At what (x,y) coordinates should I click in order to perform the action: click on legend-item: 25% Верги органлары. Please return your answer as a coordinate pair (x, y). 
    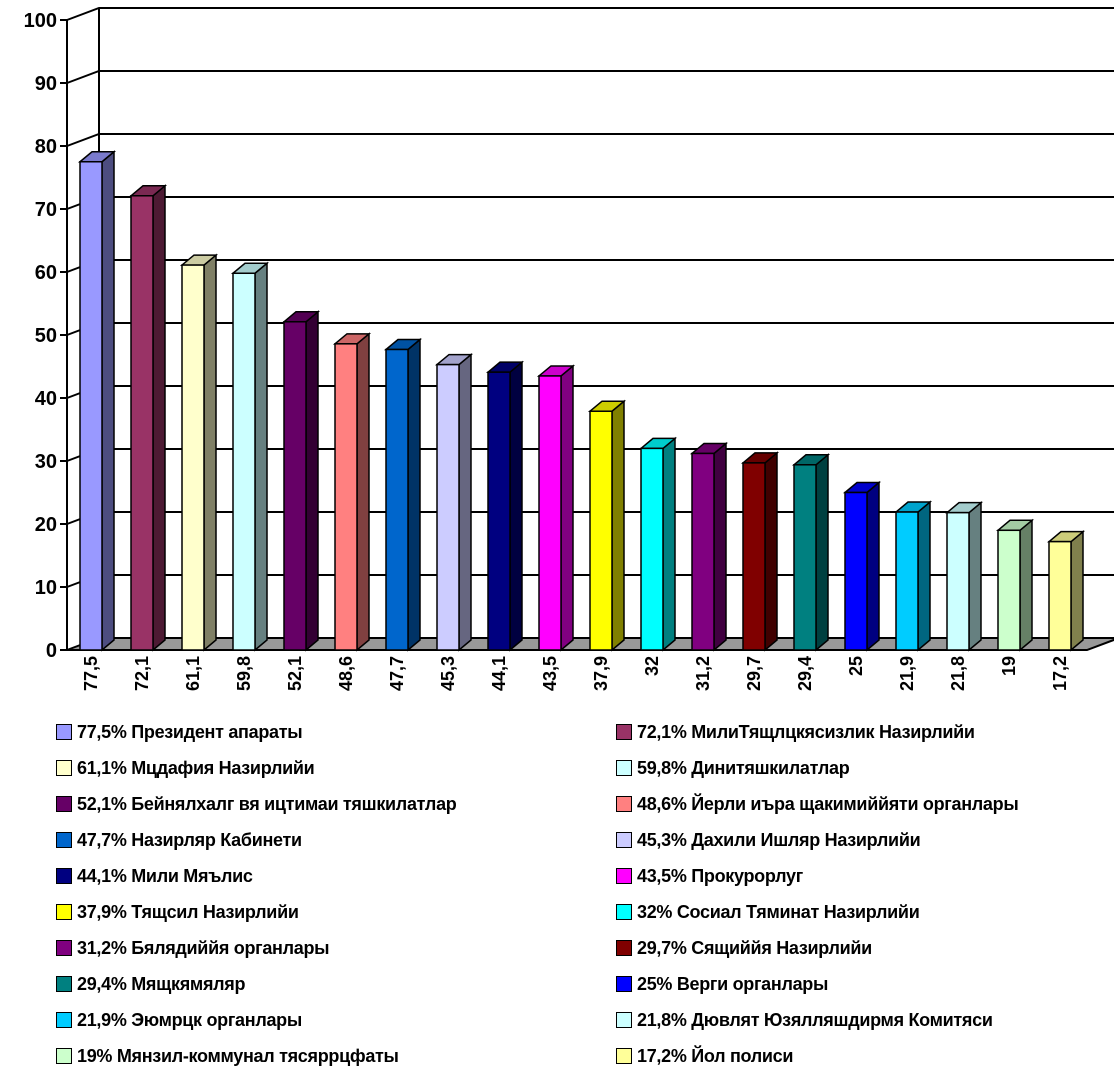
    Looking at the image, I should click on (865, 984).